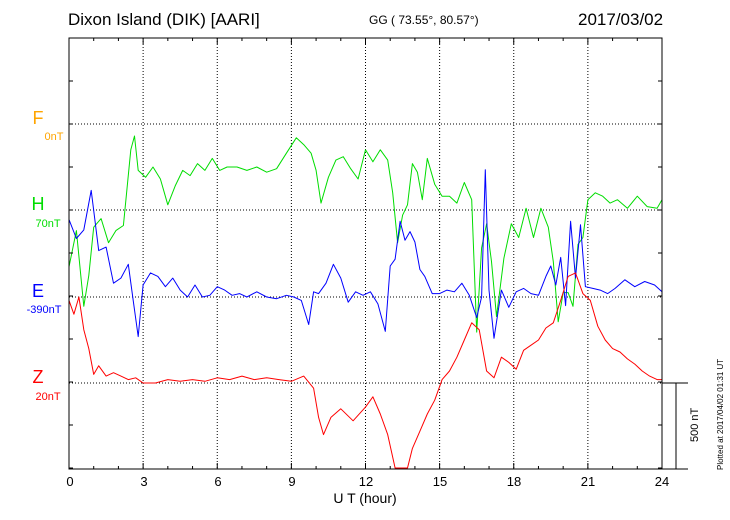  What do you see at coordinates (48, 224) in the screenshot?
I see `component-baseline-H: 70nT` at bounding box center [48, 224].